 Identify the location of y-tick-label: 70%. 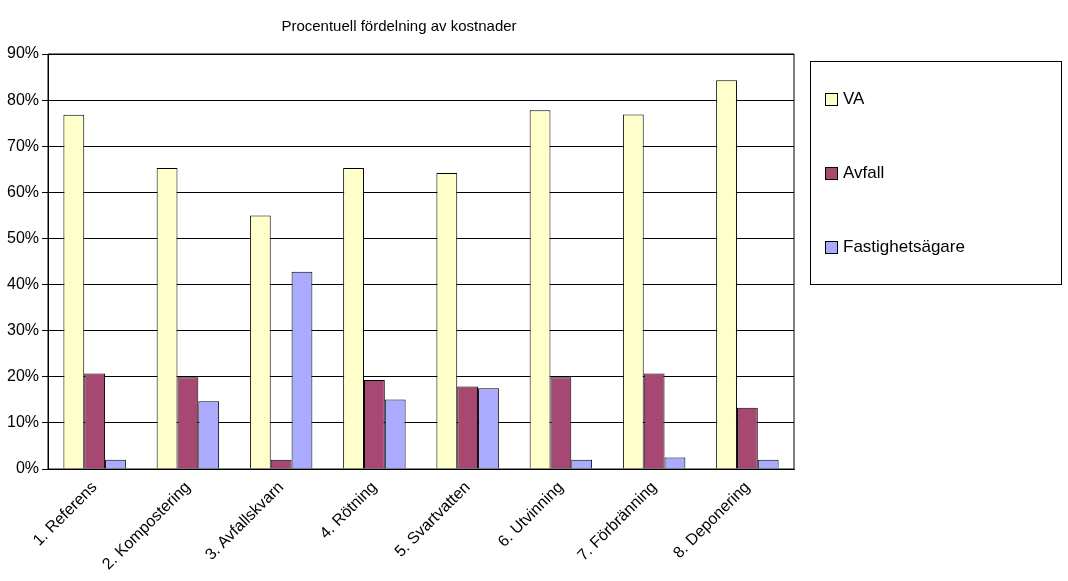
(23, 145).